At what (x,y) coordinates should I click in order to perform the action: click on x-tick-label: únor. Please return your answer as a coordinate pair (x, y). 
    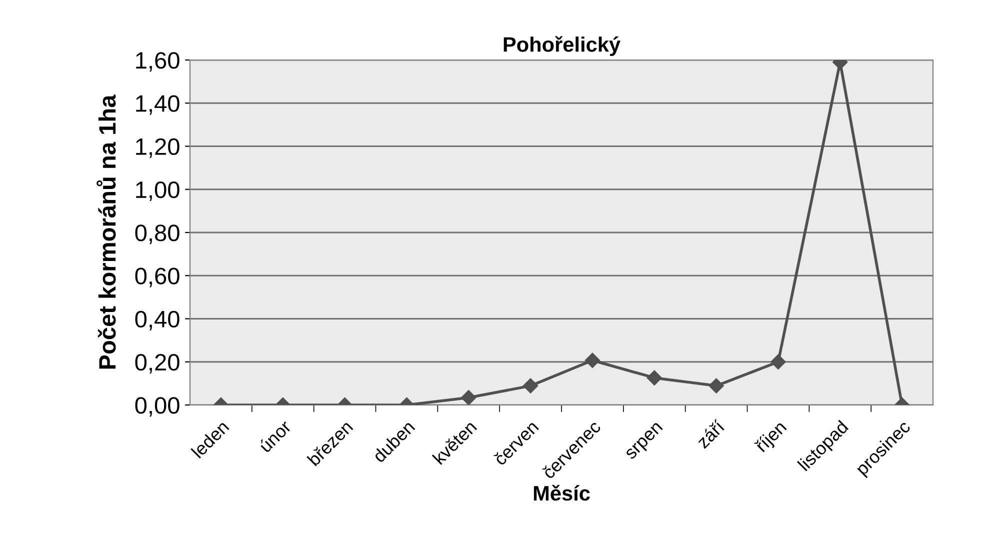
    Looking at the image, I should click on (275, 435).